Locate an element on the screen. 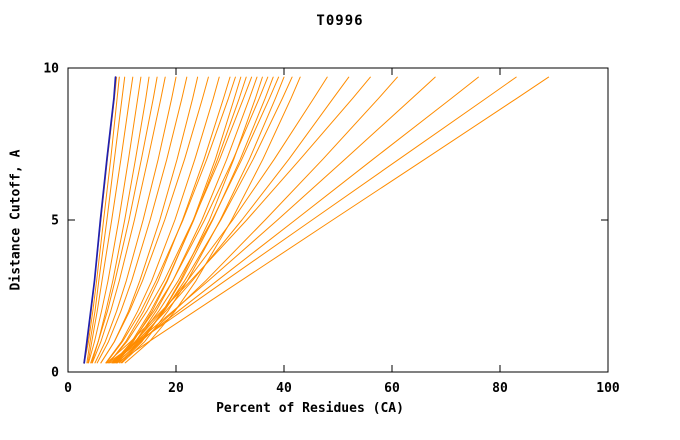 This screenshot has height=440, width=680. x-tick-label: 0 is located at coordinates (68, 388).